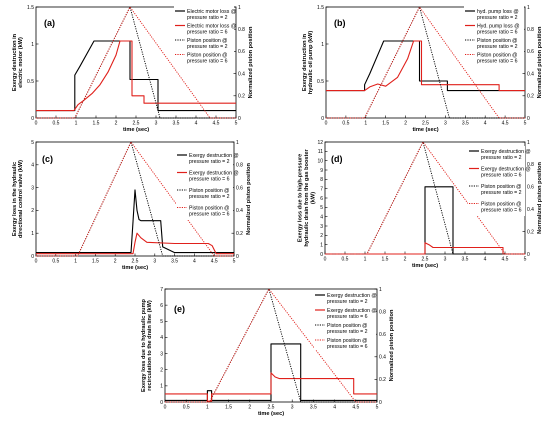  I want to click on y-tick-label: 0.5, so click(320, 82).